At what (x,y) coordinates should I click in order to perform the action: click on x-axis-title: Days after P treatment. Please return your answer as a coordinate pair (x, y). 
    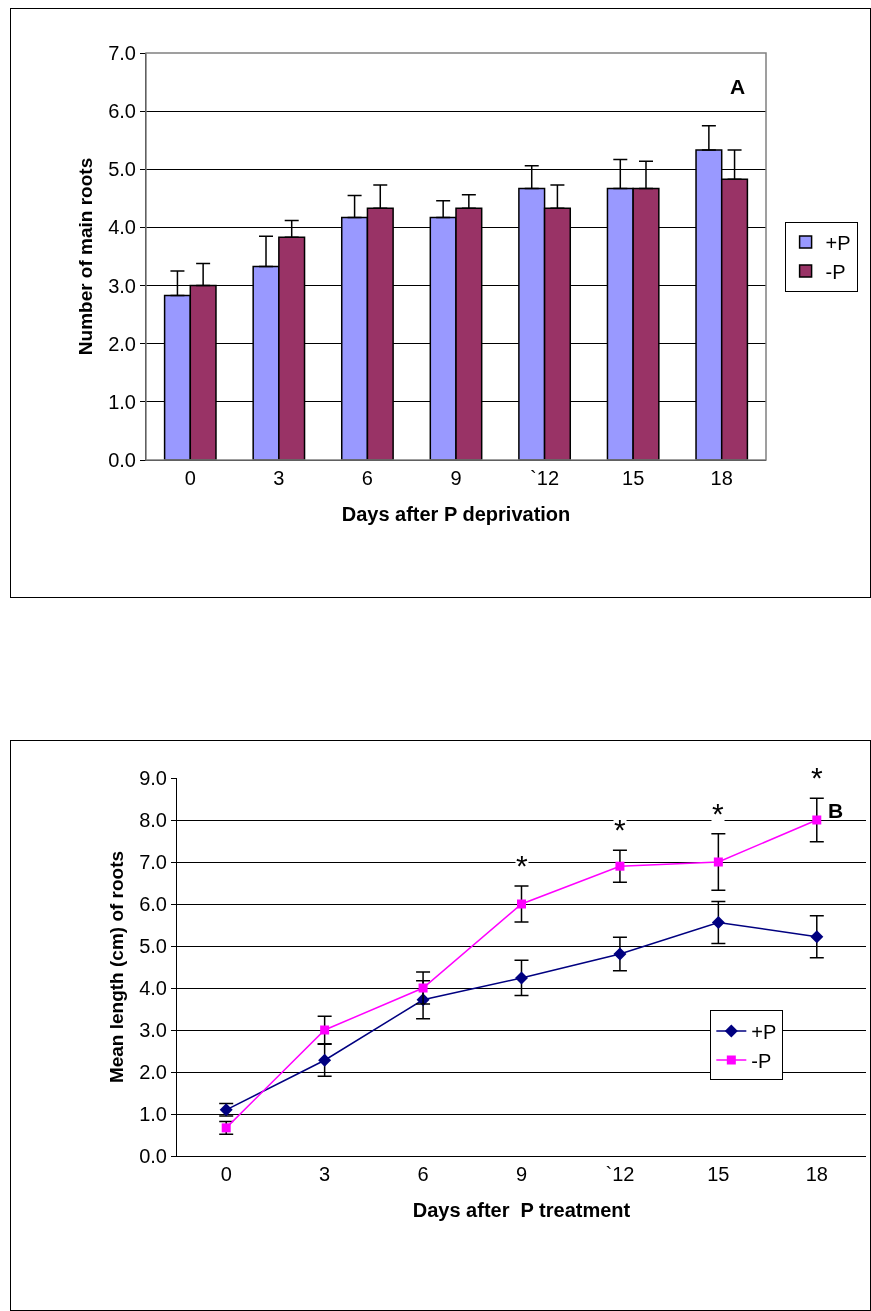
    Looking at the image, I should click on (521, 1209).